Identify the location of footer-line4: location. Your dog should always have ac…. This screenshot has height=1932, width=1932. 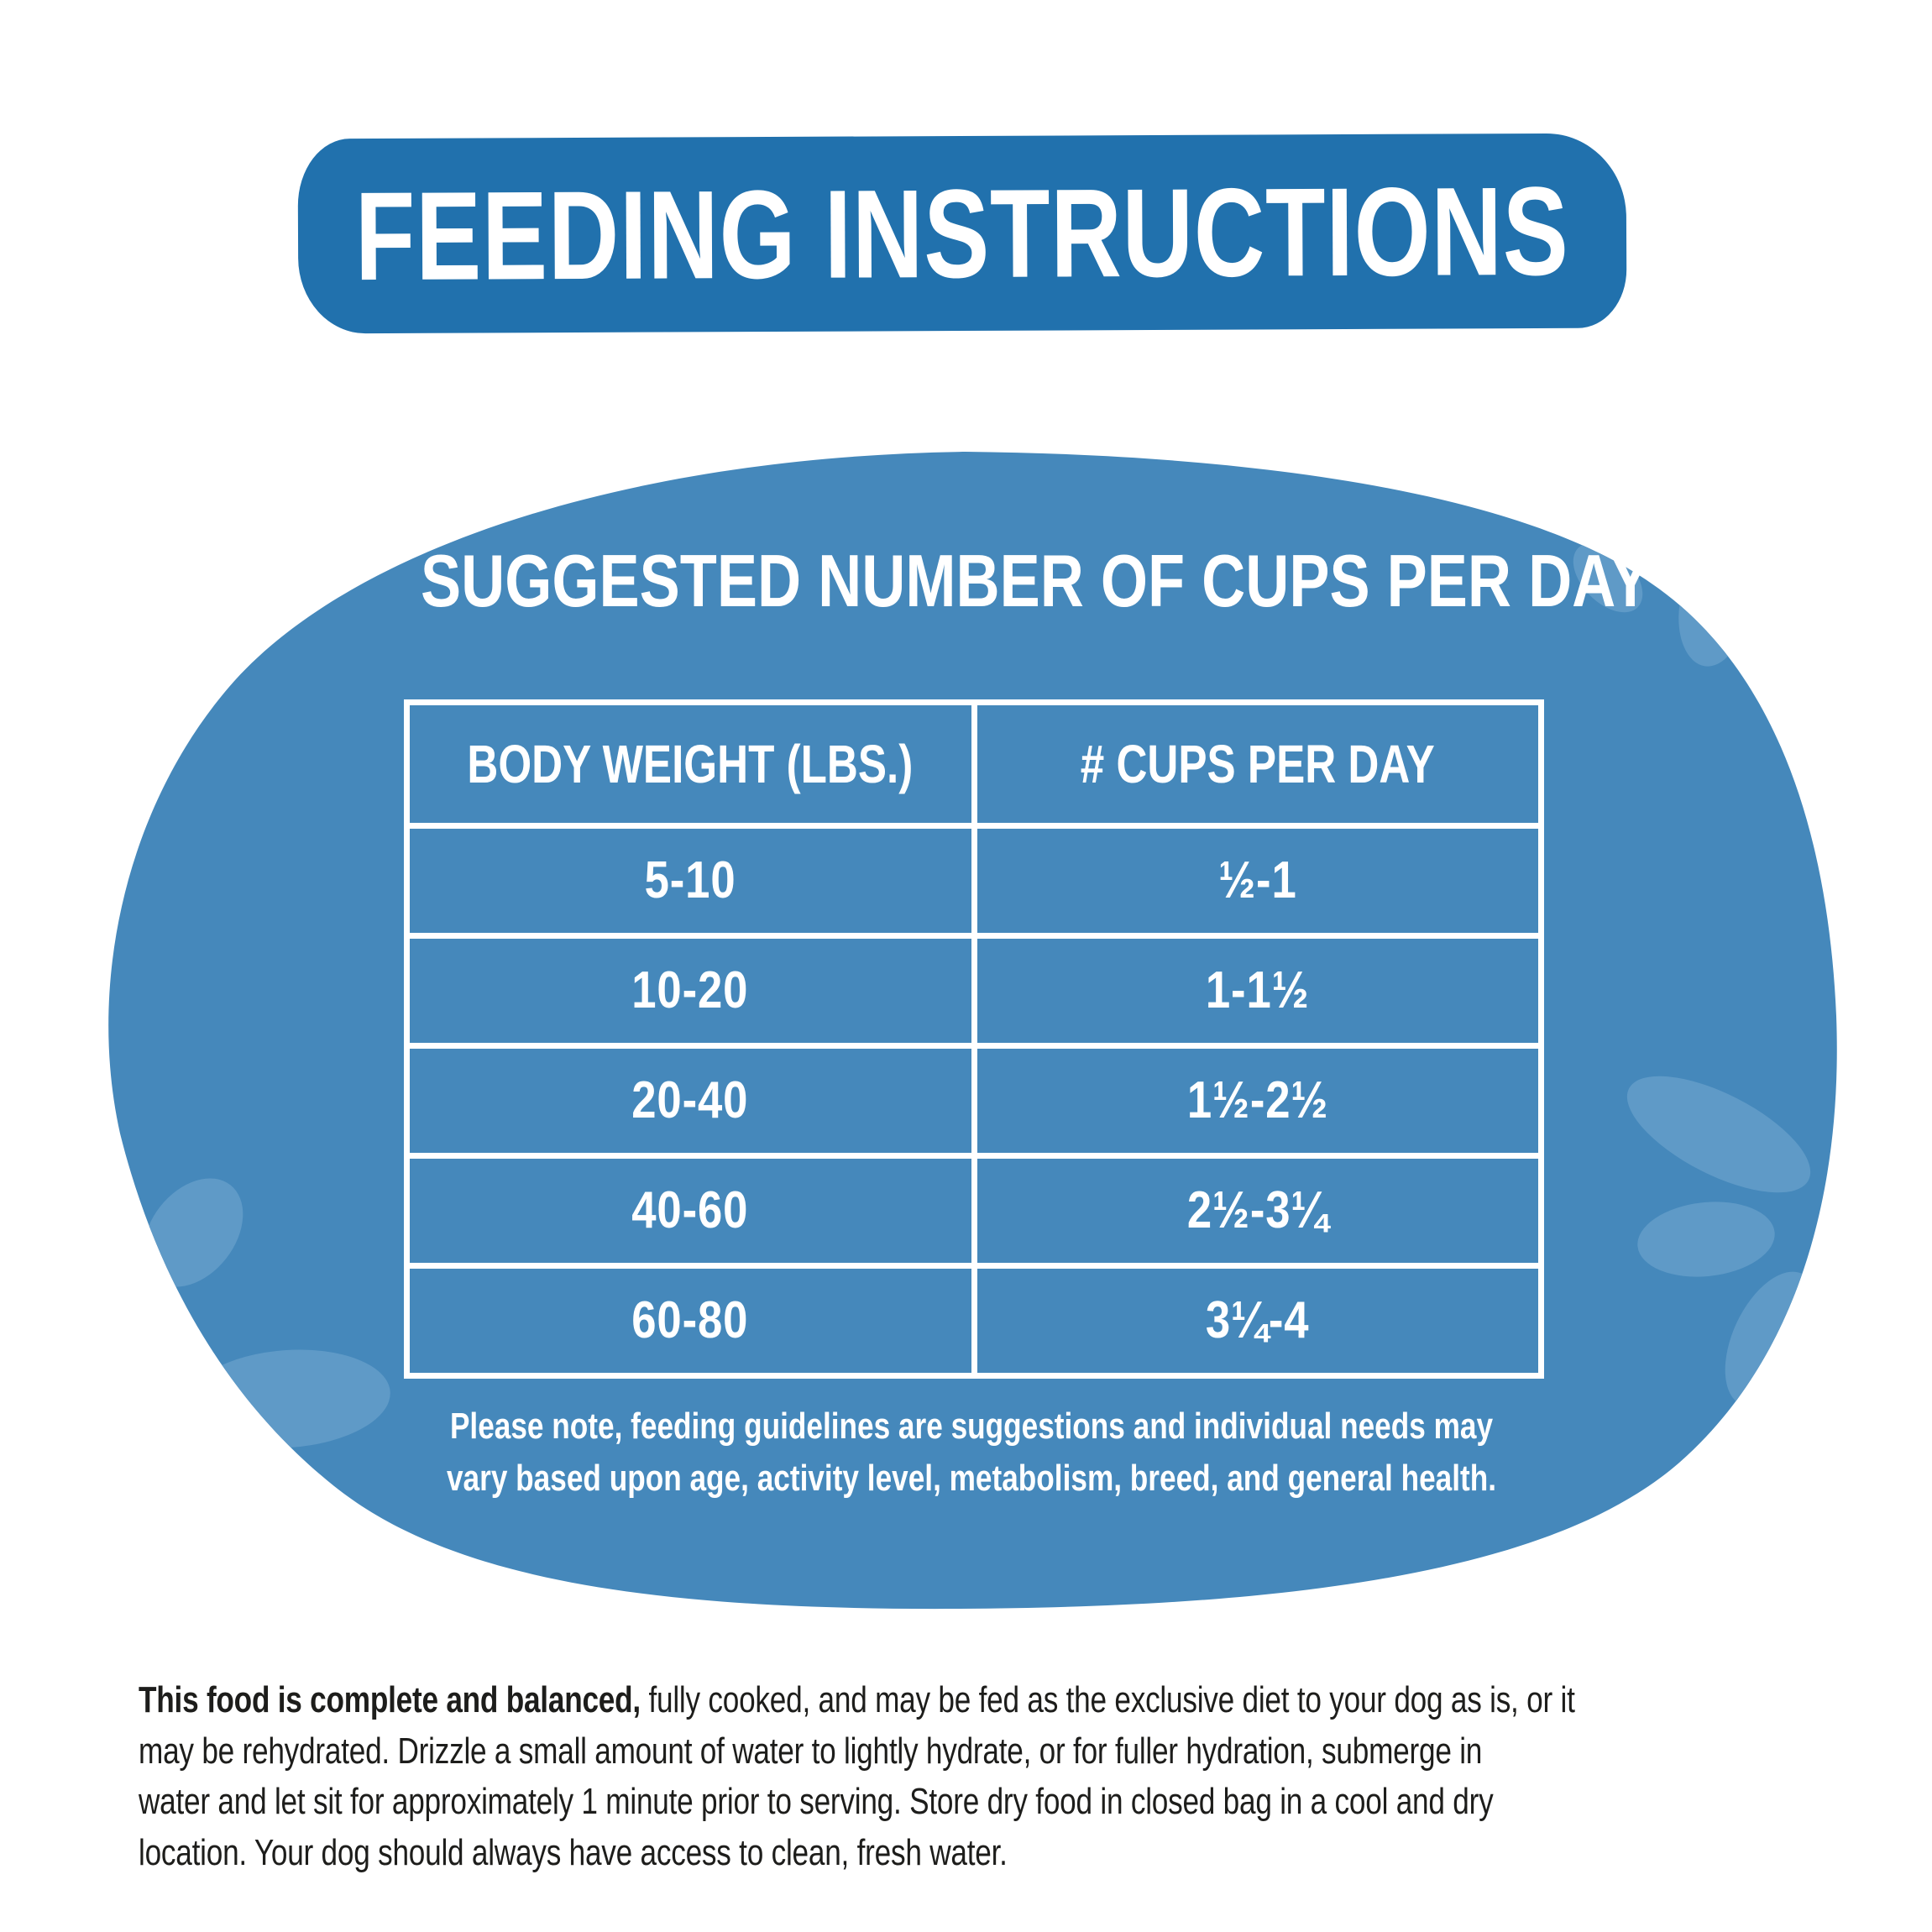
(573, 1853).